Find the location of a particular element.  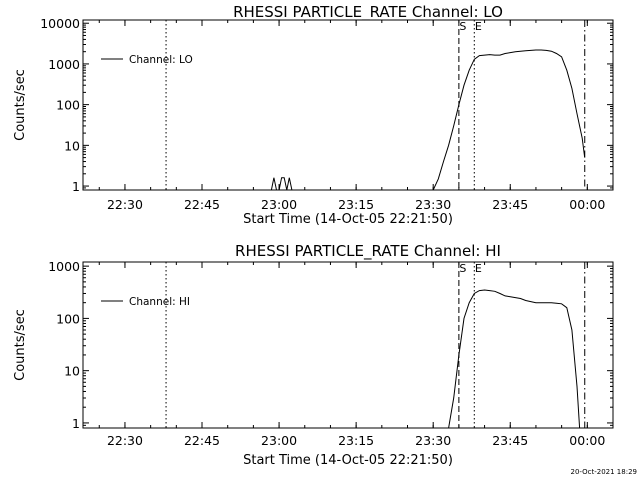

chart-title: RHESSI PARTICLE_RATE Channel: LO is located at coordinates (368, 12).